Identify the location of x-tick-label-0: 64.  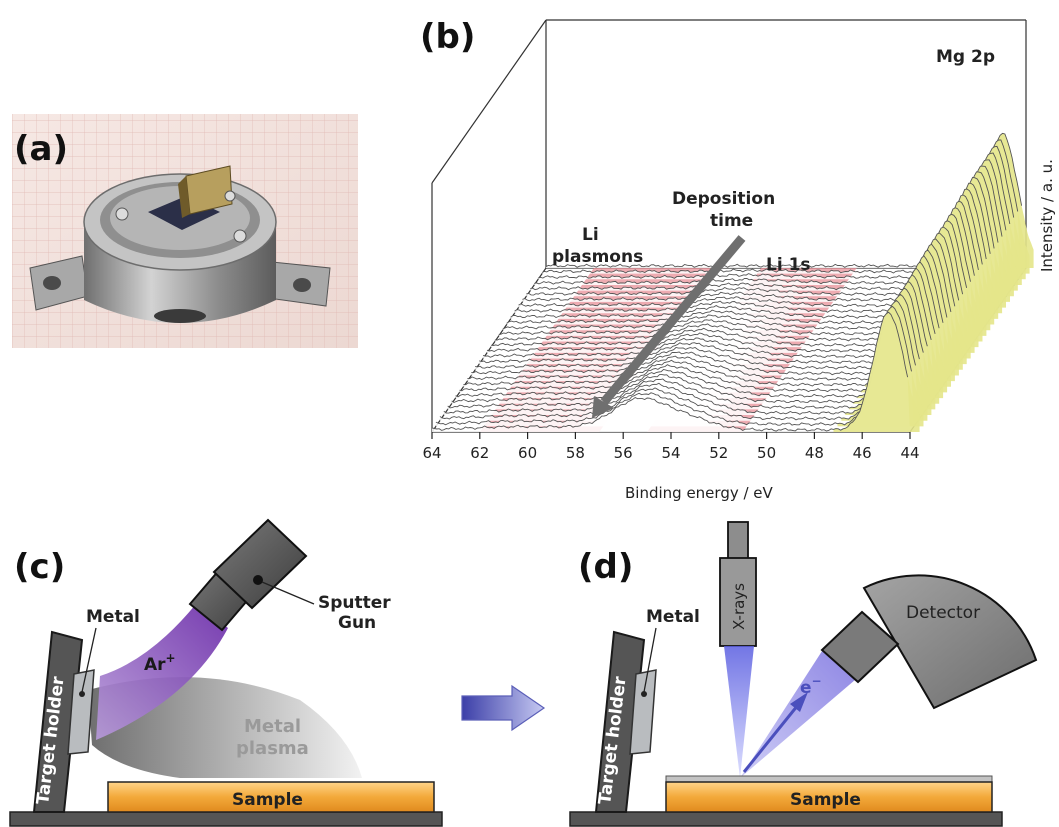
(431, 453).